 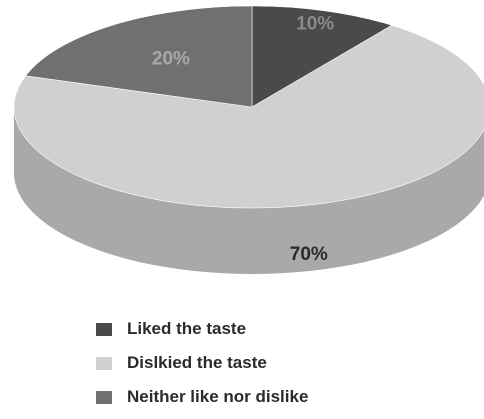 I want to click on legend-item: Dislkied the taste, so click(x=202, y=363).